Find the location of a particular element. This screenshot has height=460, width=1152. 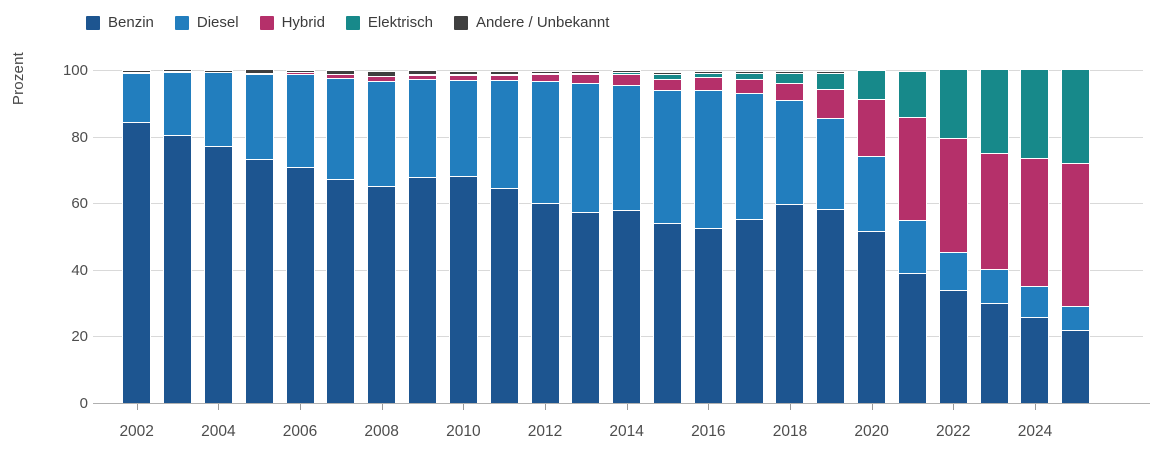

bar-2021-benzin is located at coordinates (912, 338).